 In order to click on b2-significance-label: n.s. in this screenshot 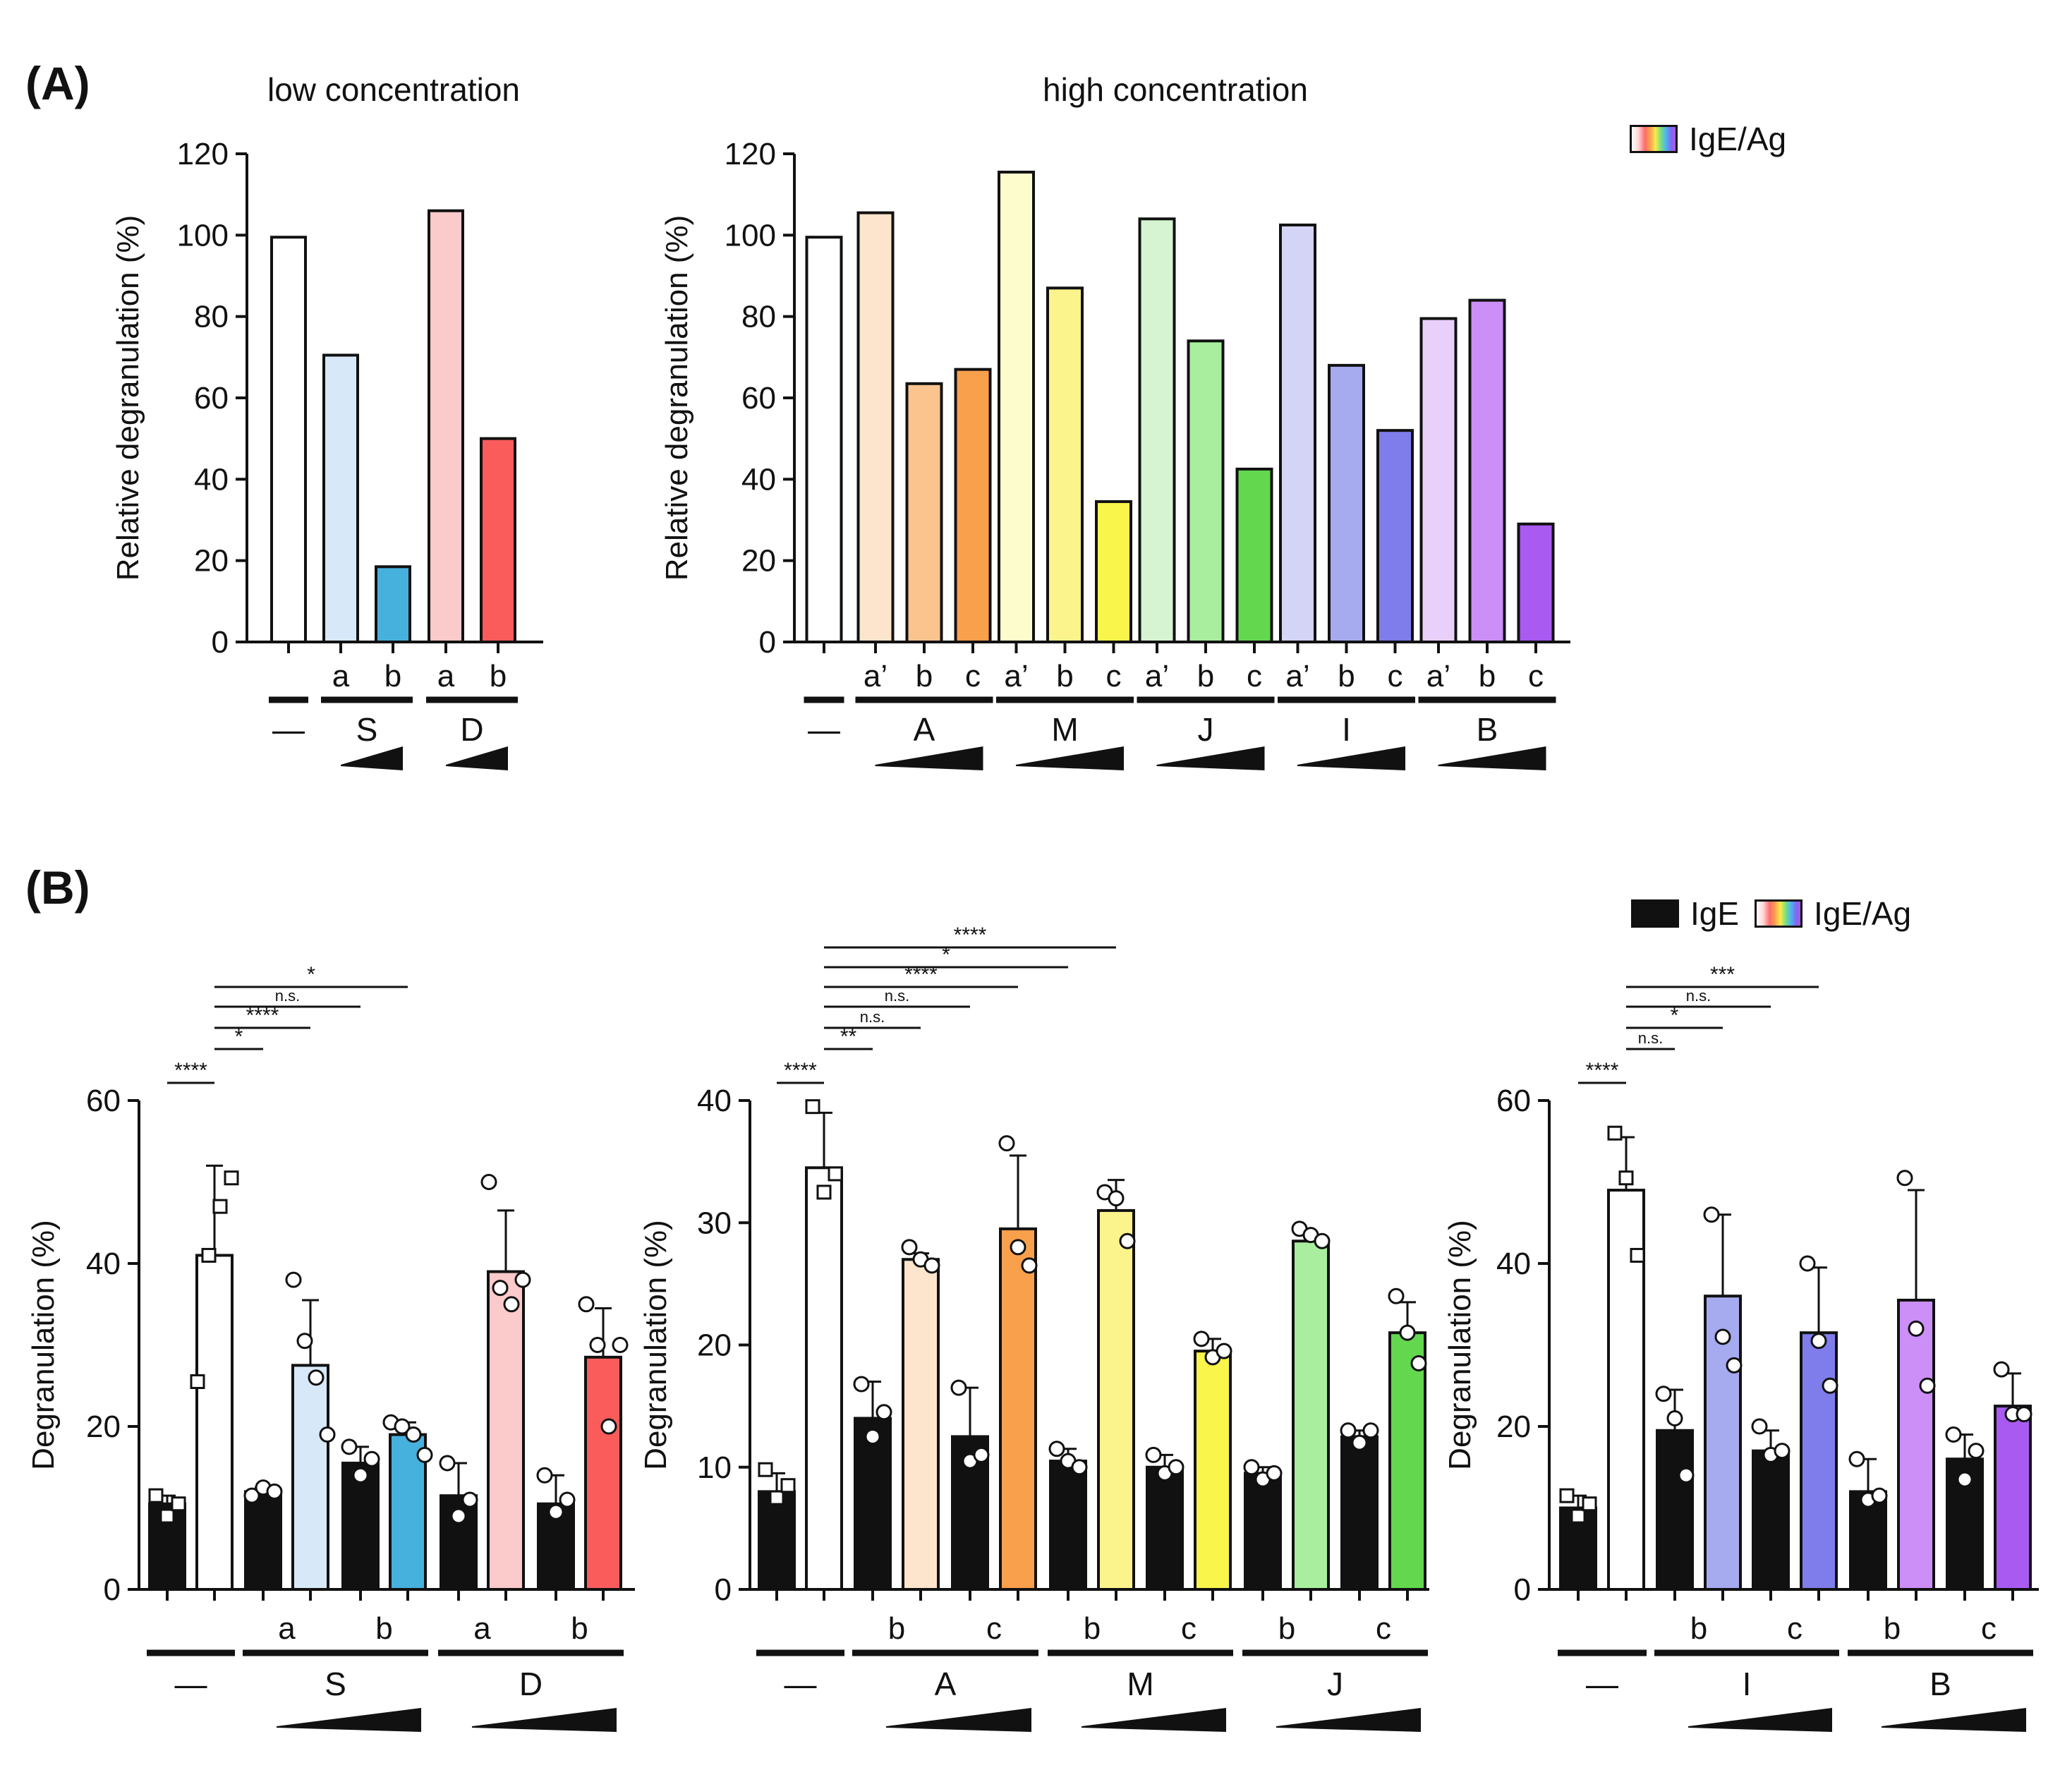, I will do `click(897, 996)`.